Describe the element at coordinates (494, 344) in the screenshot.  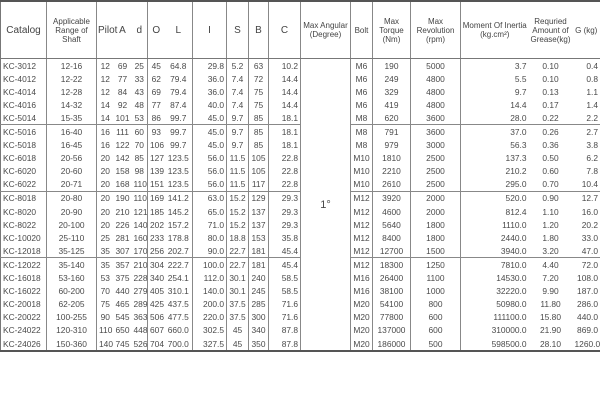
I see `cell-inertia: 598500.0` at that location.